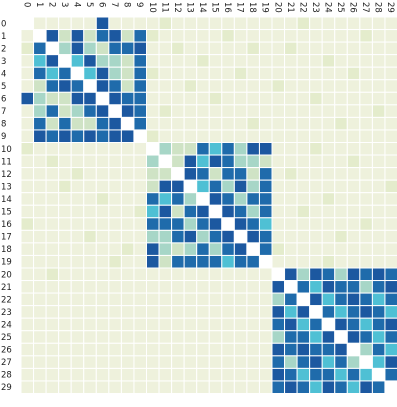 This screenshot has height=407, width=397. What do you see at coordinates (215, 7) in the screenshot?
I see `x-tick-label: 15` at bounding box center [215, 7].